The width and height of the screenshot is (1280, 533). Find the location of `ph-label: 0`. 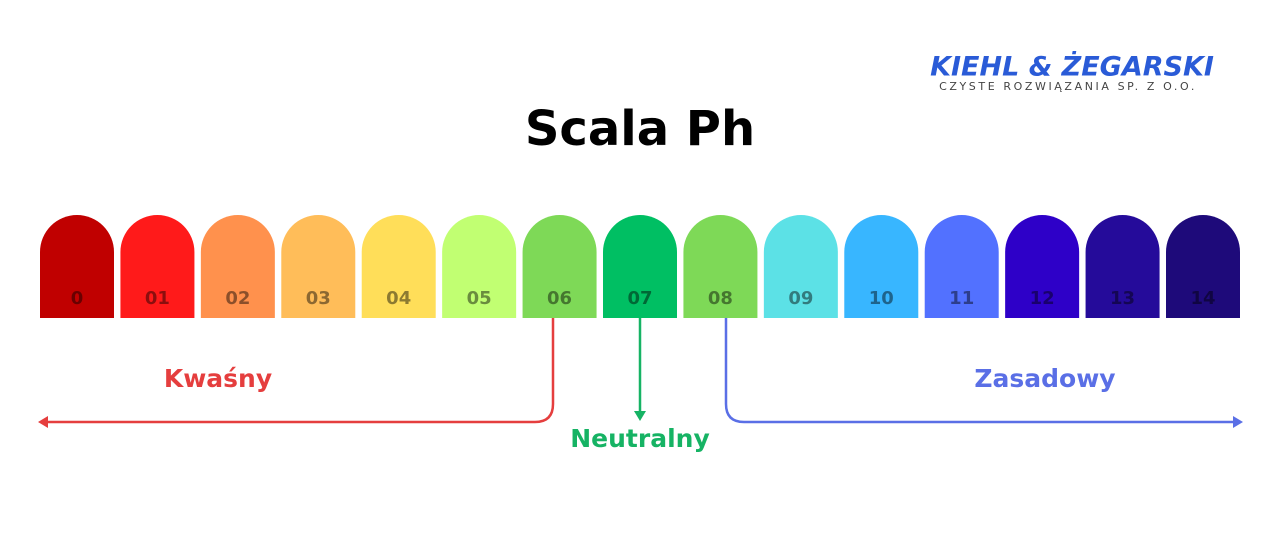

ph-label: 0 is located at coordinates (77, 298).